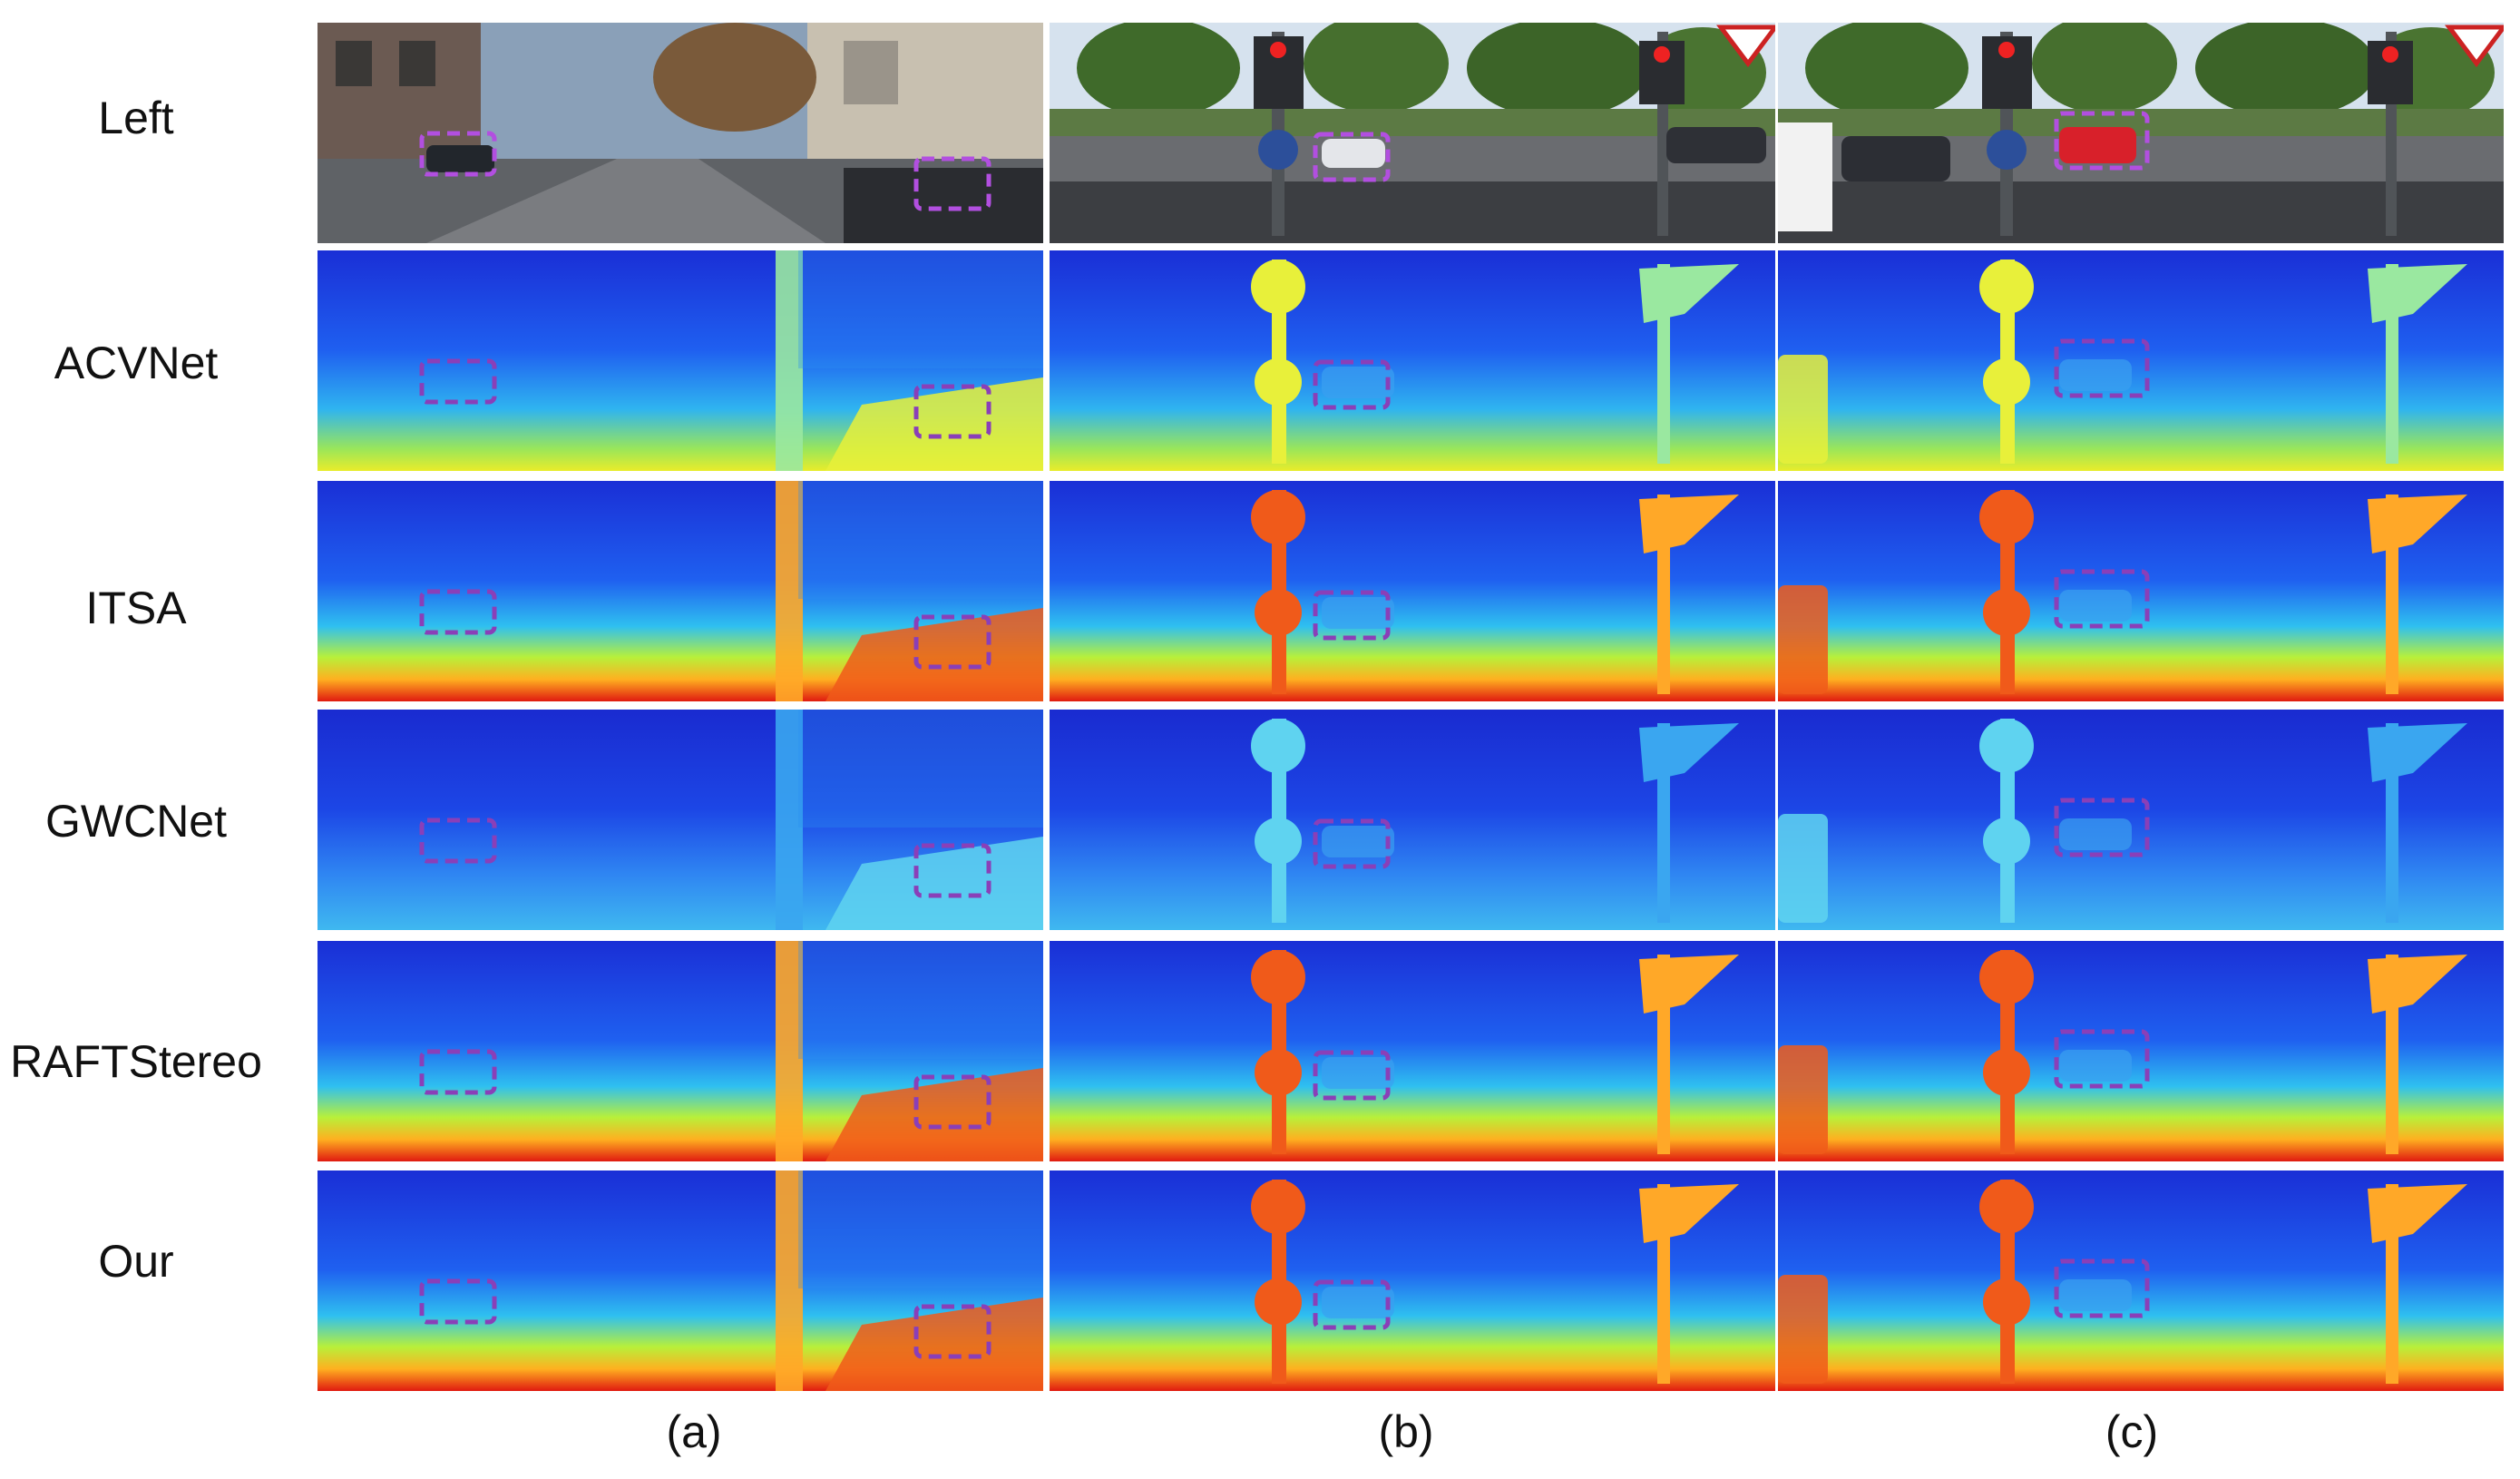 The image size is (2520, 1479). I want to click on panel-acvnet-b, so click(1413, 360).